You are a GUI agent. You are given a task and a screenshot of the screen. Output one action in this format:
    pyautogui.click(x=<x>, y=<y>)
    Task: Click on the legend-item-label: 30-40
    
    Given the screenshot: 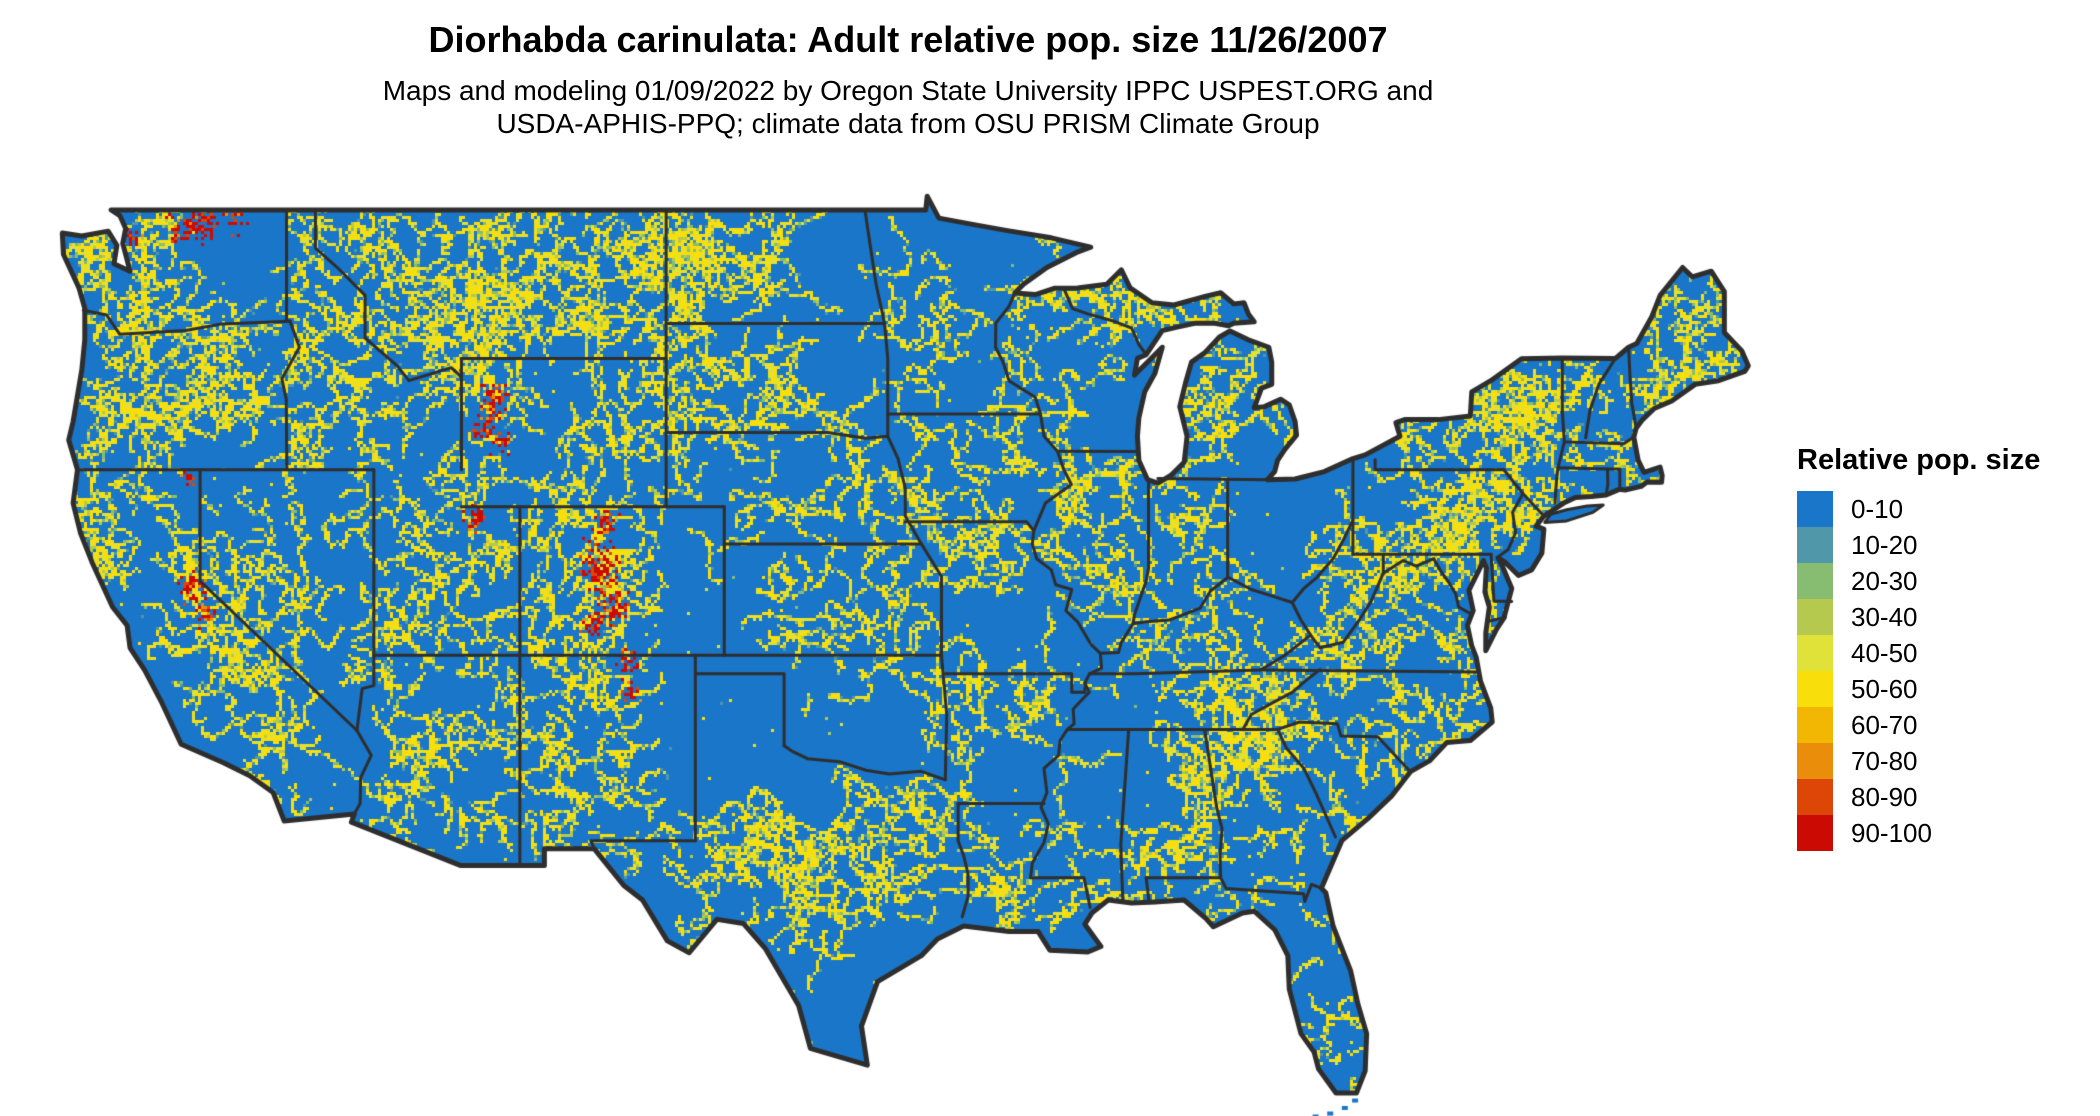 What is the action you would take?
    pyautogui.click(x=1884, y=616)
    